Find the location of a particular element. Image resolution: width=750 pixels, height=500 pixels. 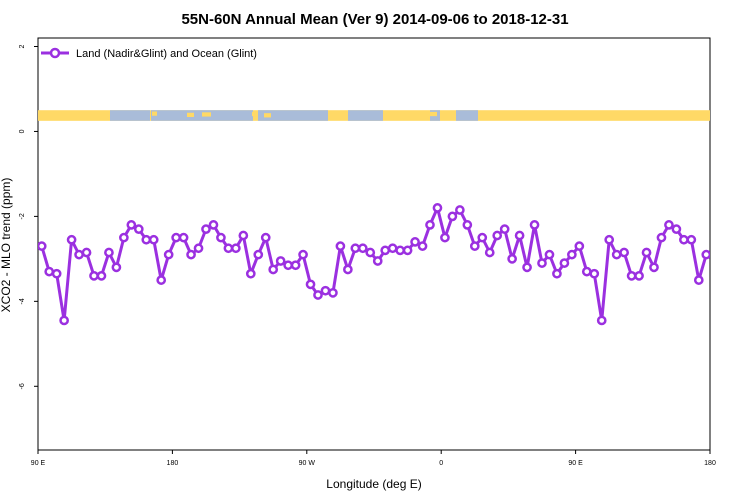

x-tick-label: 180 is located at coordinates (173, 463).